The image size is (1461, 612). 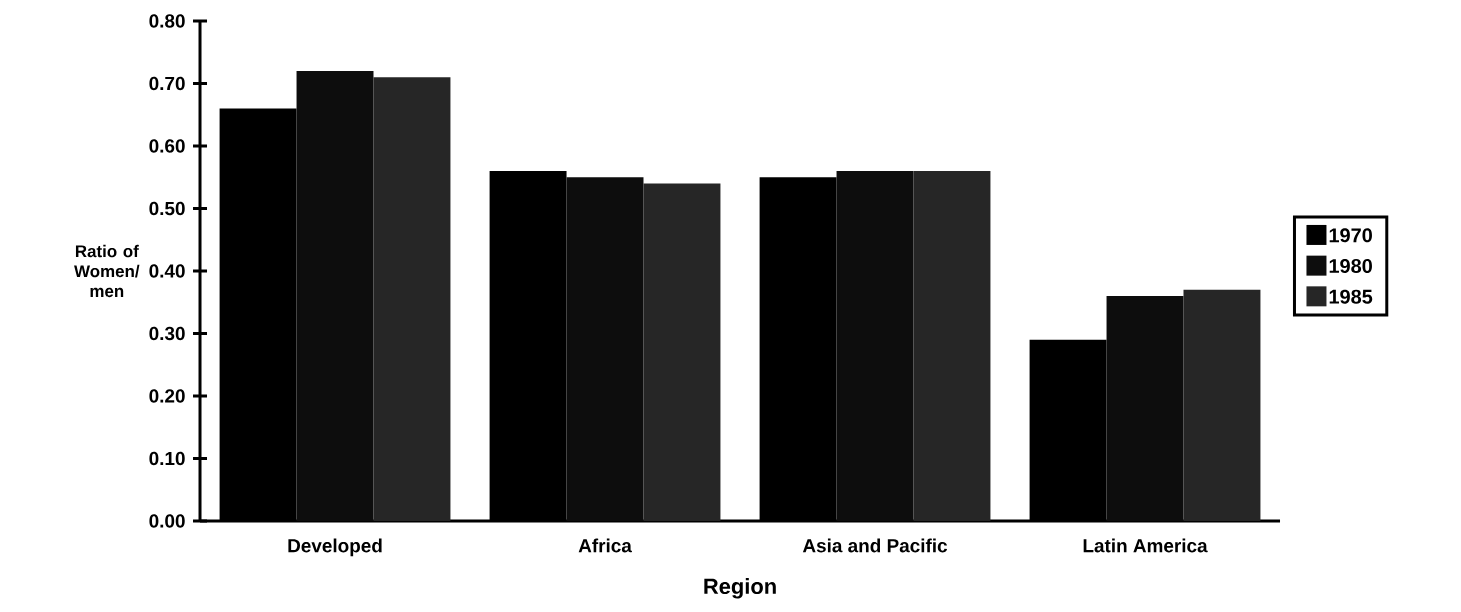 What do you see at coordinates (875, 545) in the screenshot?
I see `x-tick-label: Asia and Pacific` at bounding box center [875, 545].